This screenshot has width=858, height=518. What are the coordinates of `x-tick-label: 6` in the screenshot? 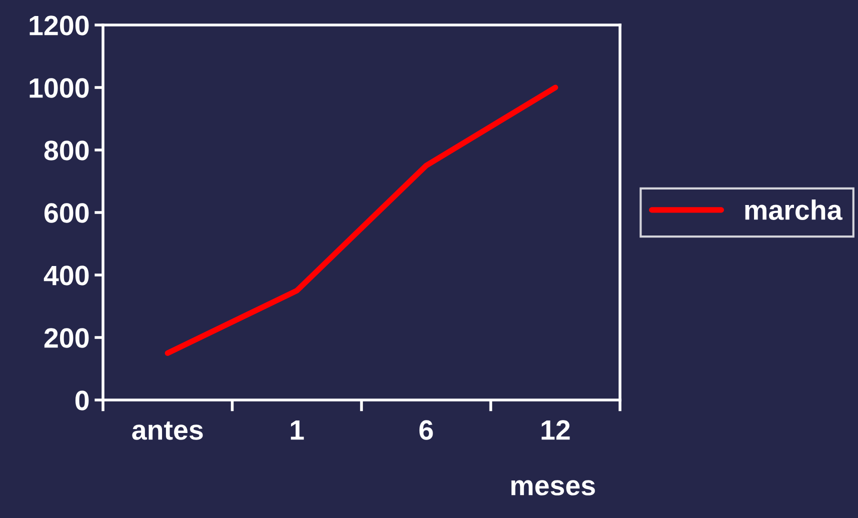 It's located at (426, 430).